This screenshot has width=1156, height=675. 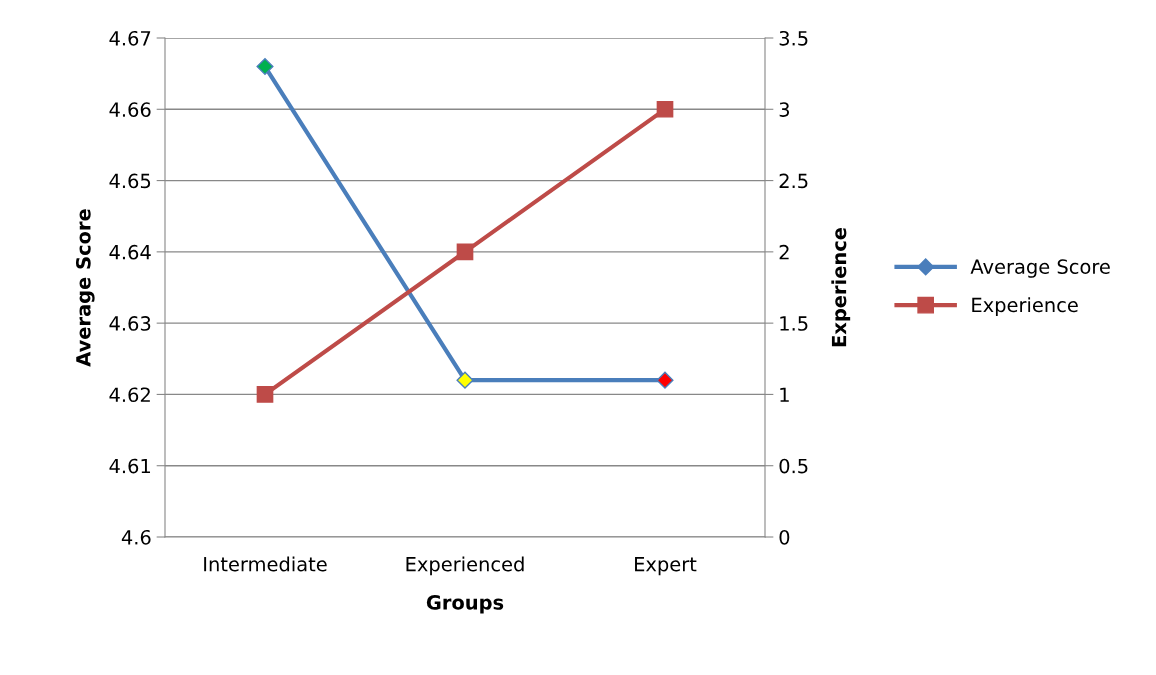 I want to click on y-tick-label: 4.65, so click(x=130, y=181).